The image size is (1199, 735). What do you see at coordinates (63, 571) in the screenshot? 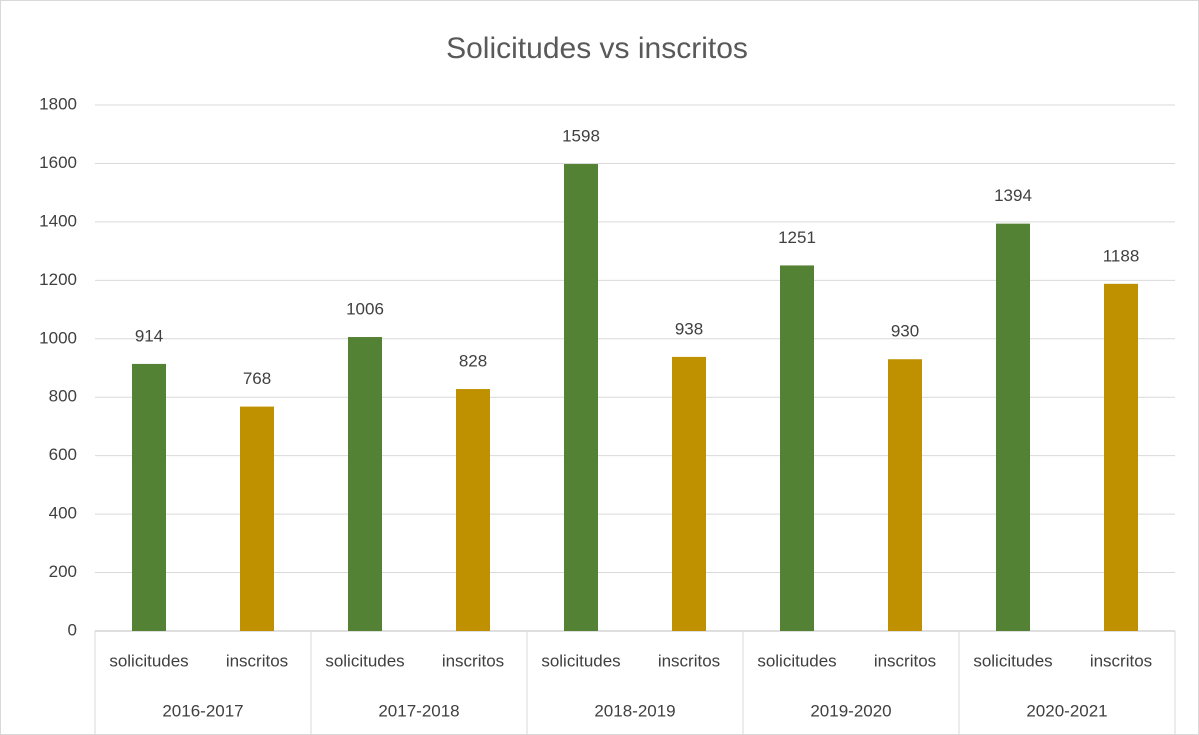
I see `y-tick-label: 200` at bounding box center [63, 571].